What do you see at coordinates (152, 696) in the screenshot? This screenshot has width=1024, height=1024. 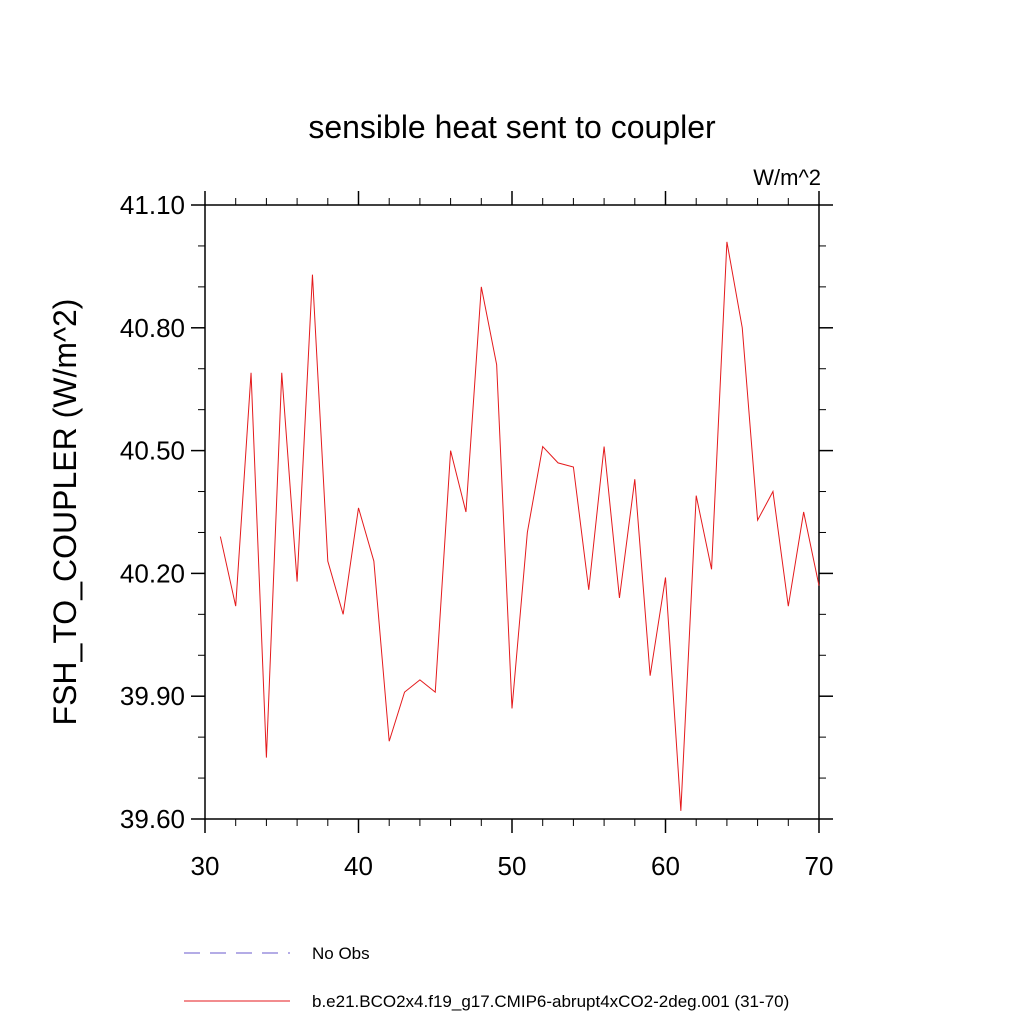 I see `y-tick-label: 39.90` at bounding box center [152, 696].